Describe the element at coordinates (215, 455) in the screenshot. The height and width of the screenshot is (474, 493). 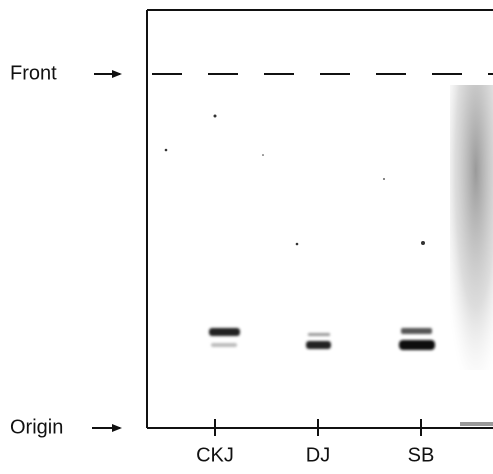
I see `lane-label: CKJ` at that location.